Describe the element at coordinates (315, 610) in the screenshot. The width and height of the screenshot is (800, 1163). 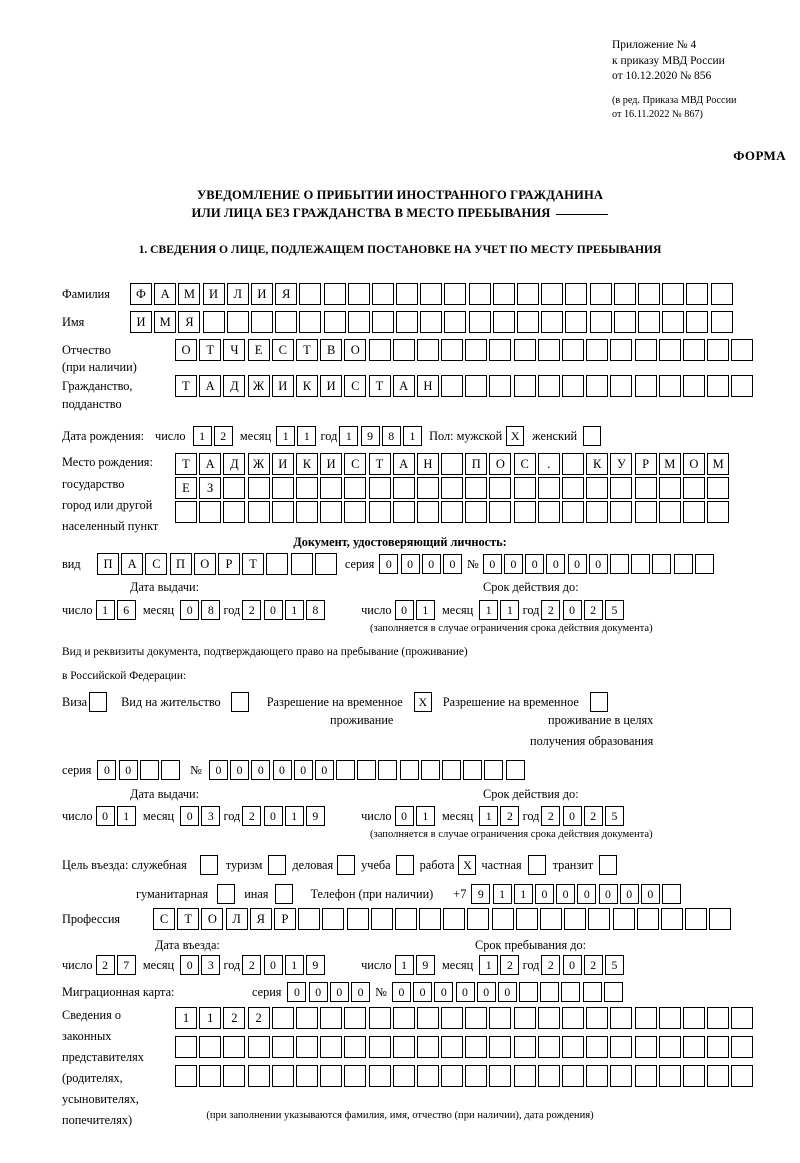
I see `char-cell: 8` at that location.